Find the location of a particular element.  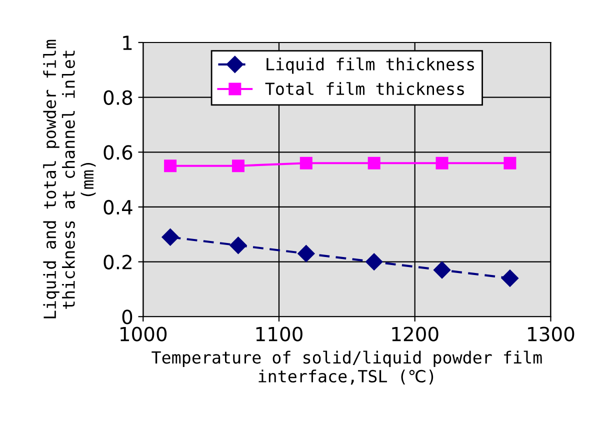

legend-label: Liquid film thickness is located at coordinates (370, 66).